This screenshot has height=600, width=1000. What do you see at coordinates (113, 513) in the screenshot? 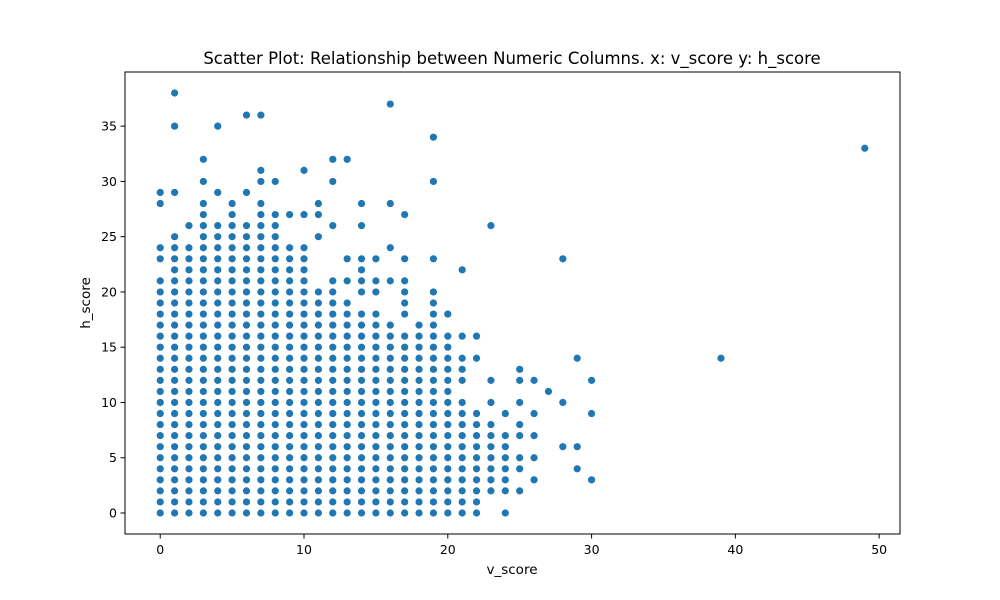
I see `y-tick-label: 0` at bounding box center [113, 513].